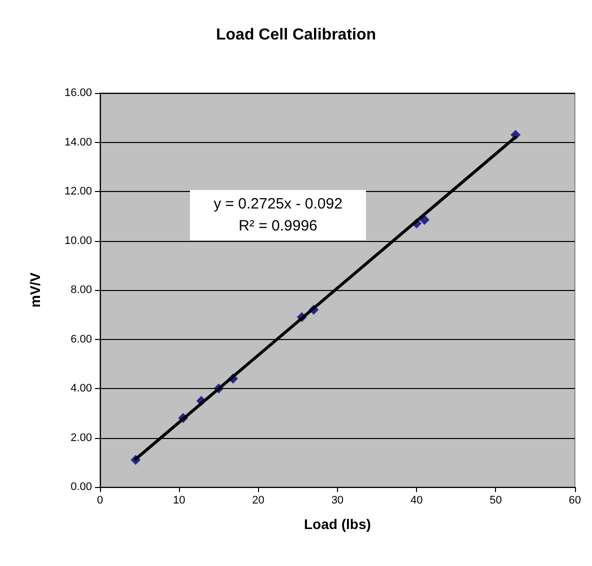 This screenshot has height=566, width=592. What do you see at coordinates (100, 500) in the screenshot?
I see `x-tick-label: 0` at bounding box center [100, 500].